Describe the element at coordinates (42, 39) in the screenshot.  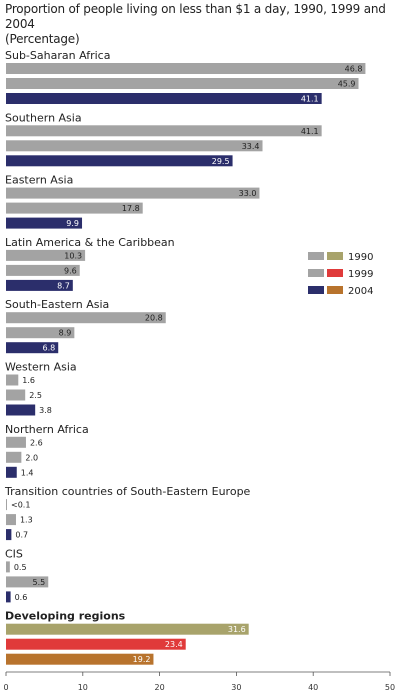
I see `chart-subtitle: (Percentage)` at that location.